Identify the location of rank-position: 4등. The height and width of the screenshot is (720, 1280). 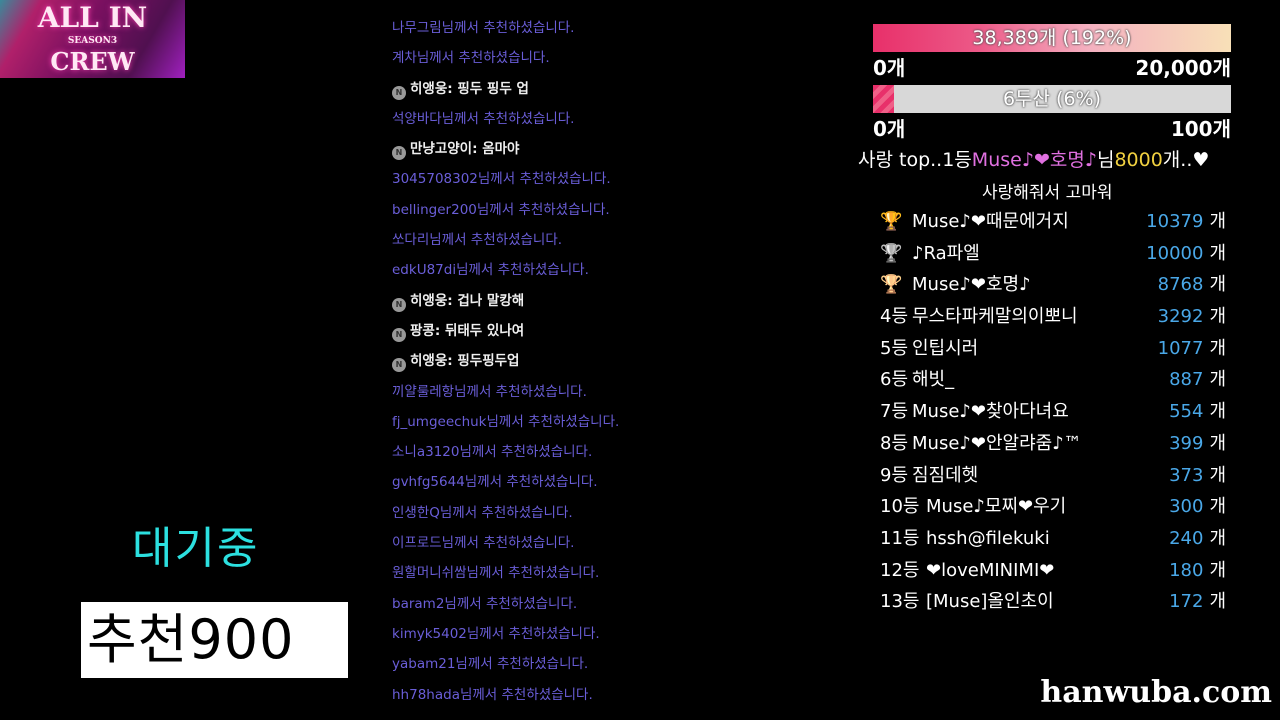
(894, 317).